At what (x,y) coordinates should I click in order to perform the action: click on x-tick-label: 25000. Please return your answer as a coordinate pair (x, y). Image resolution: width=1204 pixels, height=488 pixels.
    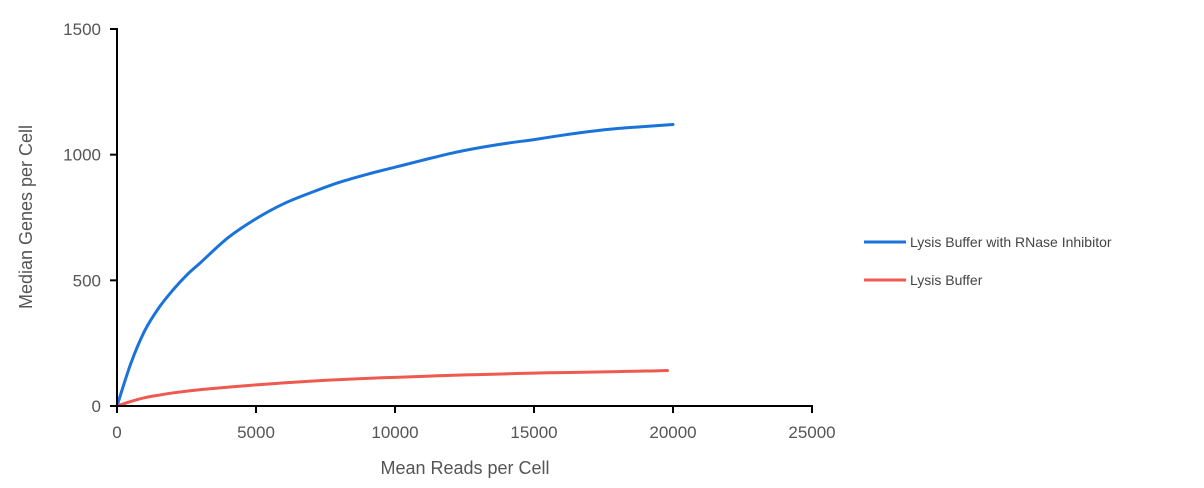
    Looking at the image, I should click on (811, 432).